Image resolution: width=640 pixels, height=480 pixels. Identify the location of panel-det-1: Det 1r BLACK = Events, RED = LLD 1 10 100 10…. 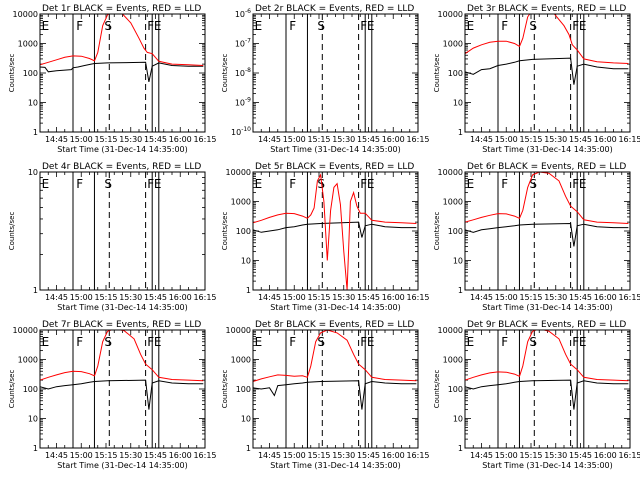
(112, 79).